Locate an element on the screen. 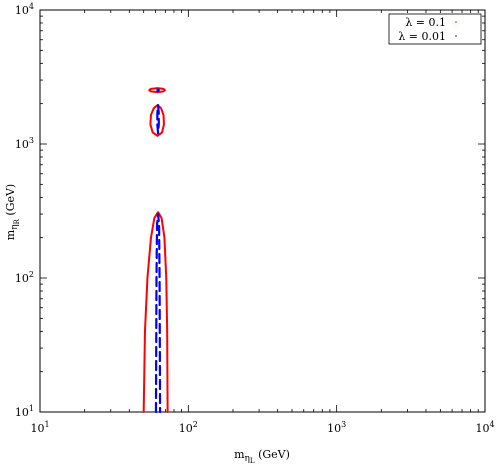 Image resolution: width=500 pixels, height=470 pixels. y-tick-label: 10² is located at coordinates (24, 277).